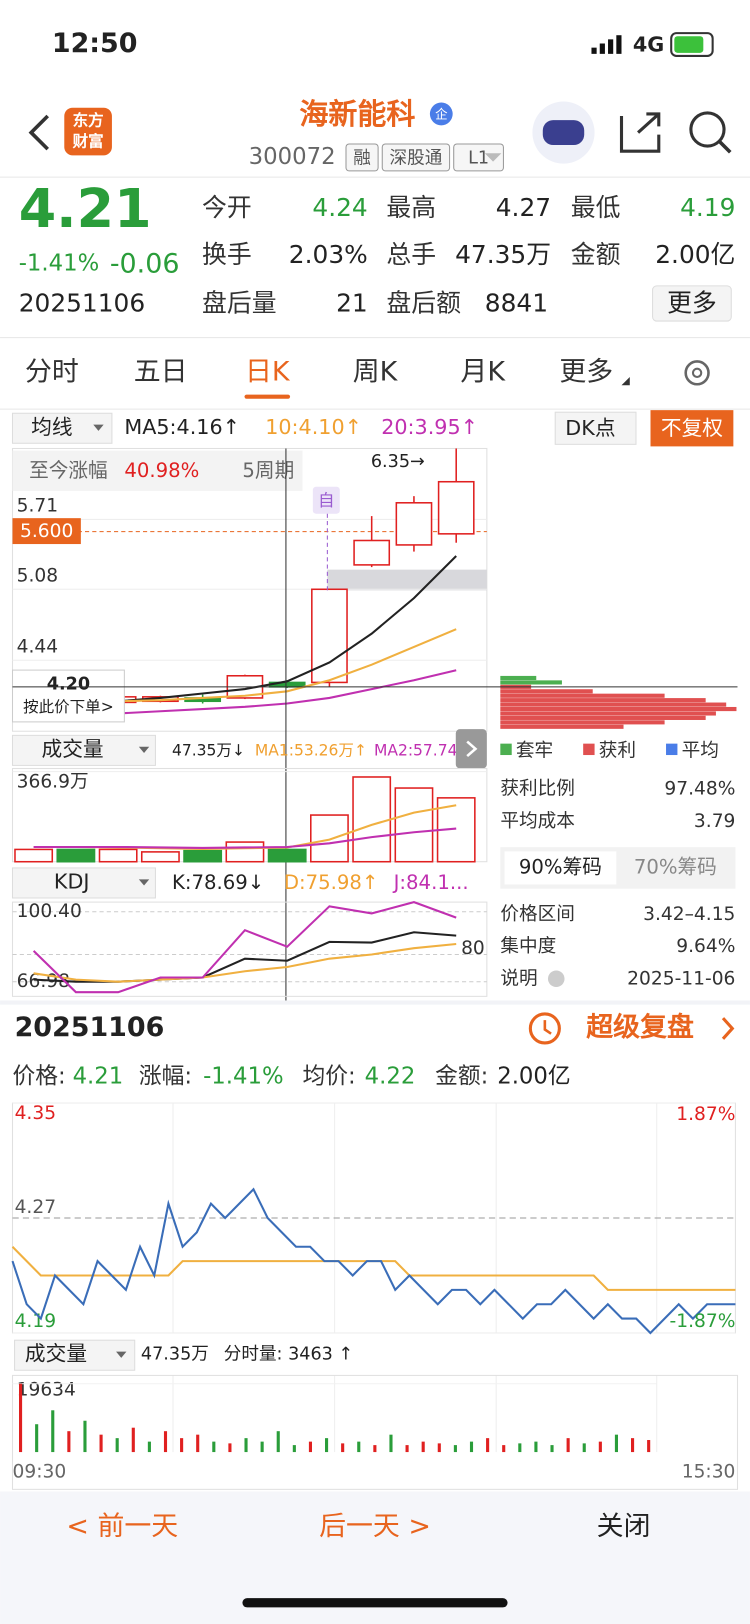  What do you see at coordinates (534, 750) in the screenshot?
I see `legend-label: 套牢` at bounding box center [534, 750].